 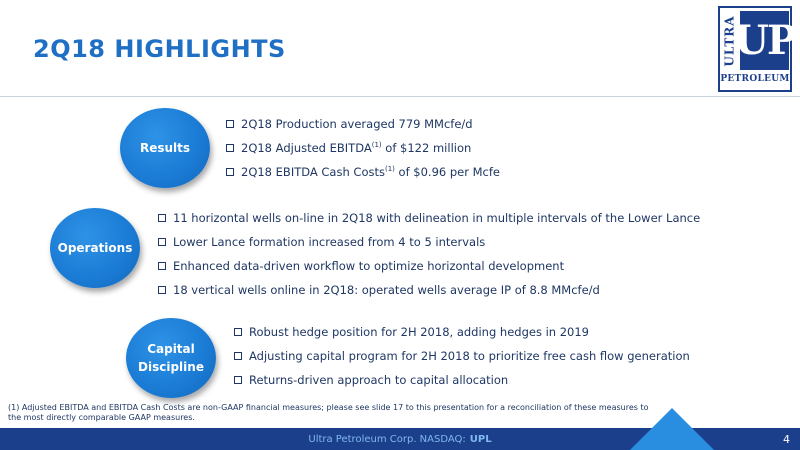 I want to click on operations-label: Operations, so click(x=95, y=248).